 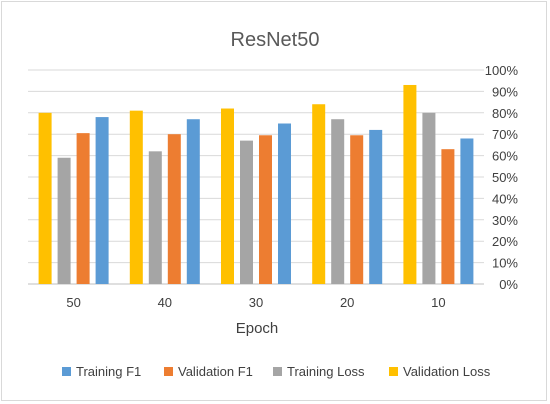 I want to click on y-tick-label: 20%, so click(x=505, y=241).